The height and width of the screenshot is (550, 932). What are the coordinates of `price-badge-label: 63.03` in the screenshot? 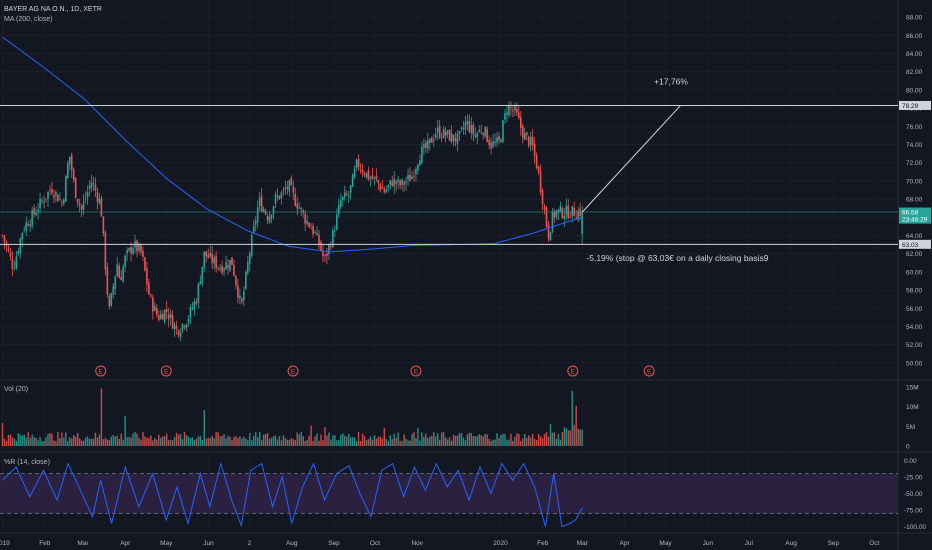 It's located at (910, 245).